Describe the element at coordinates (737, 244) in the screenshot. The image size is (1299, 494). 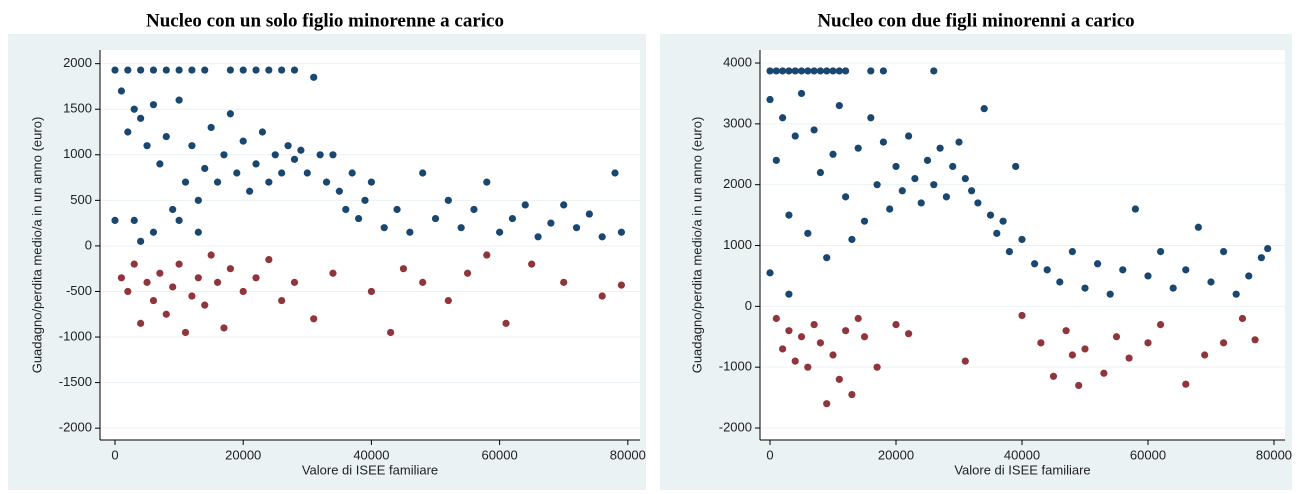
I see `y-tick-label: 1000` at that location.